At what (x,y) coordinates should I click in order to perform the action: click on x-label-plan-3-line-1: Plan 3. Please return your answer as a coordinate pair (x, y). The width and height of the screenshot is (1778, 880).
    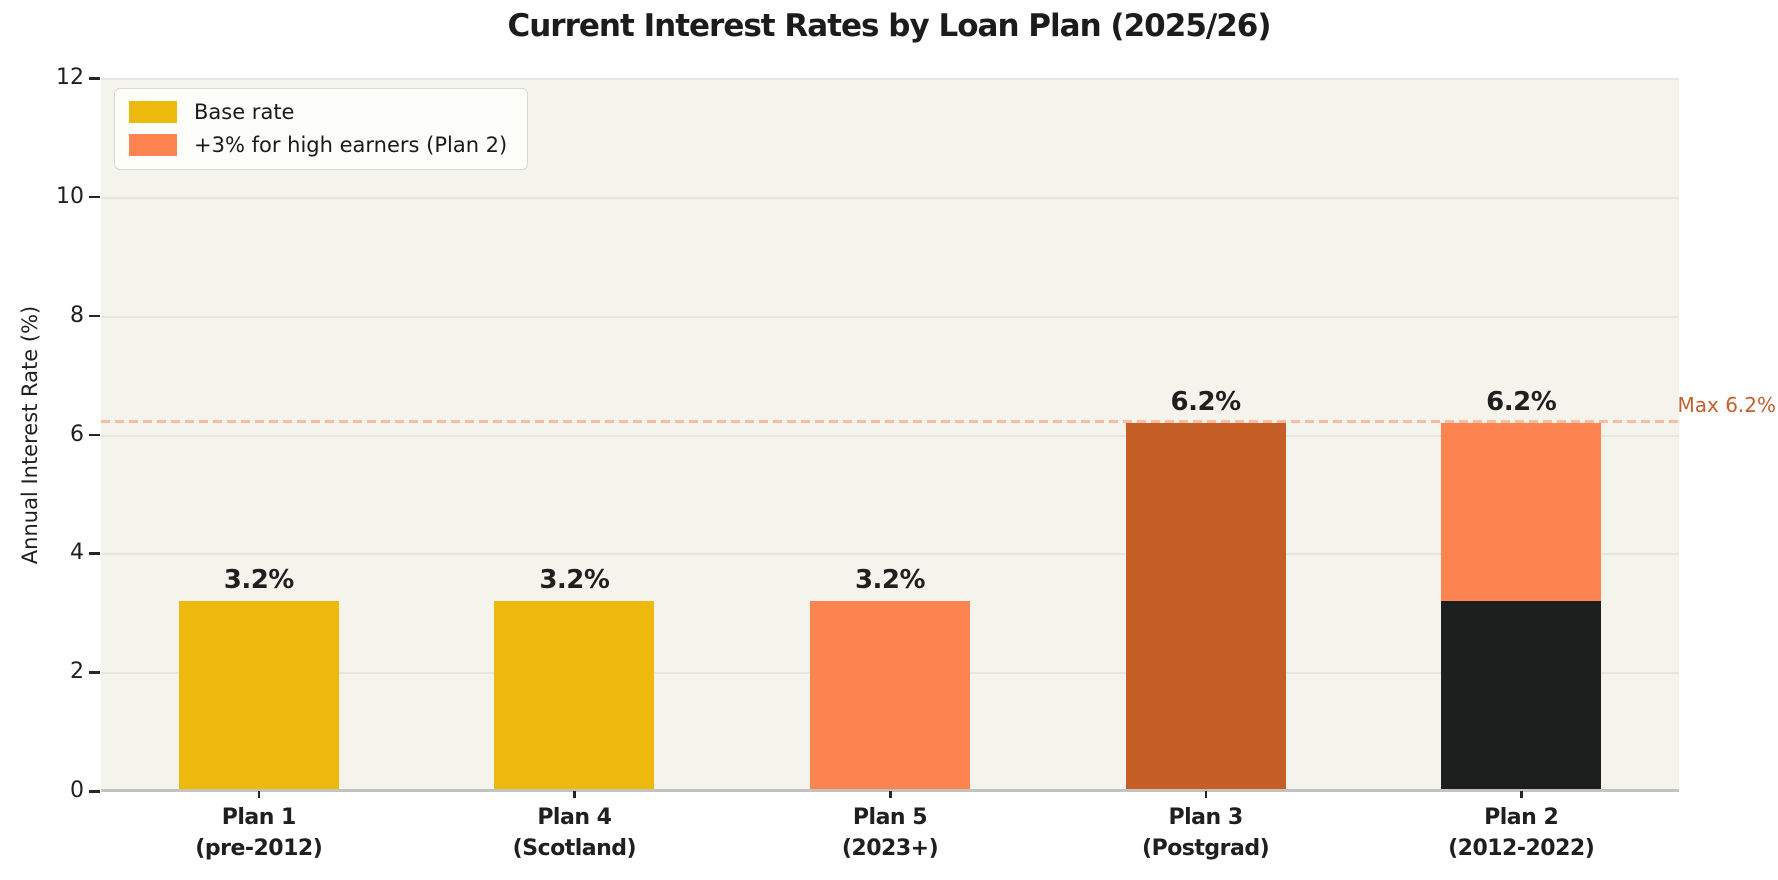
    Looking at the image, I should click on (1206, 817).